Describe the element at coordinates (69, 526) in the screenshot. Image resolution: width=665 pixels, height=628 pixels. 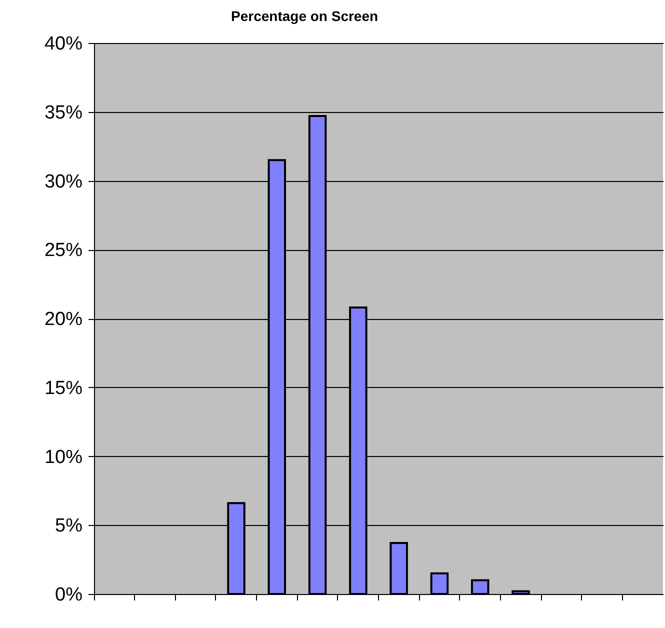
I see `y-tick-label: 5%` at that location.